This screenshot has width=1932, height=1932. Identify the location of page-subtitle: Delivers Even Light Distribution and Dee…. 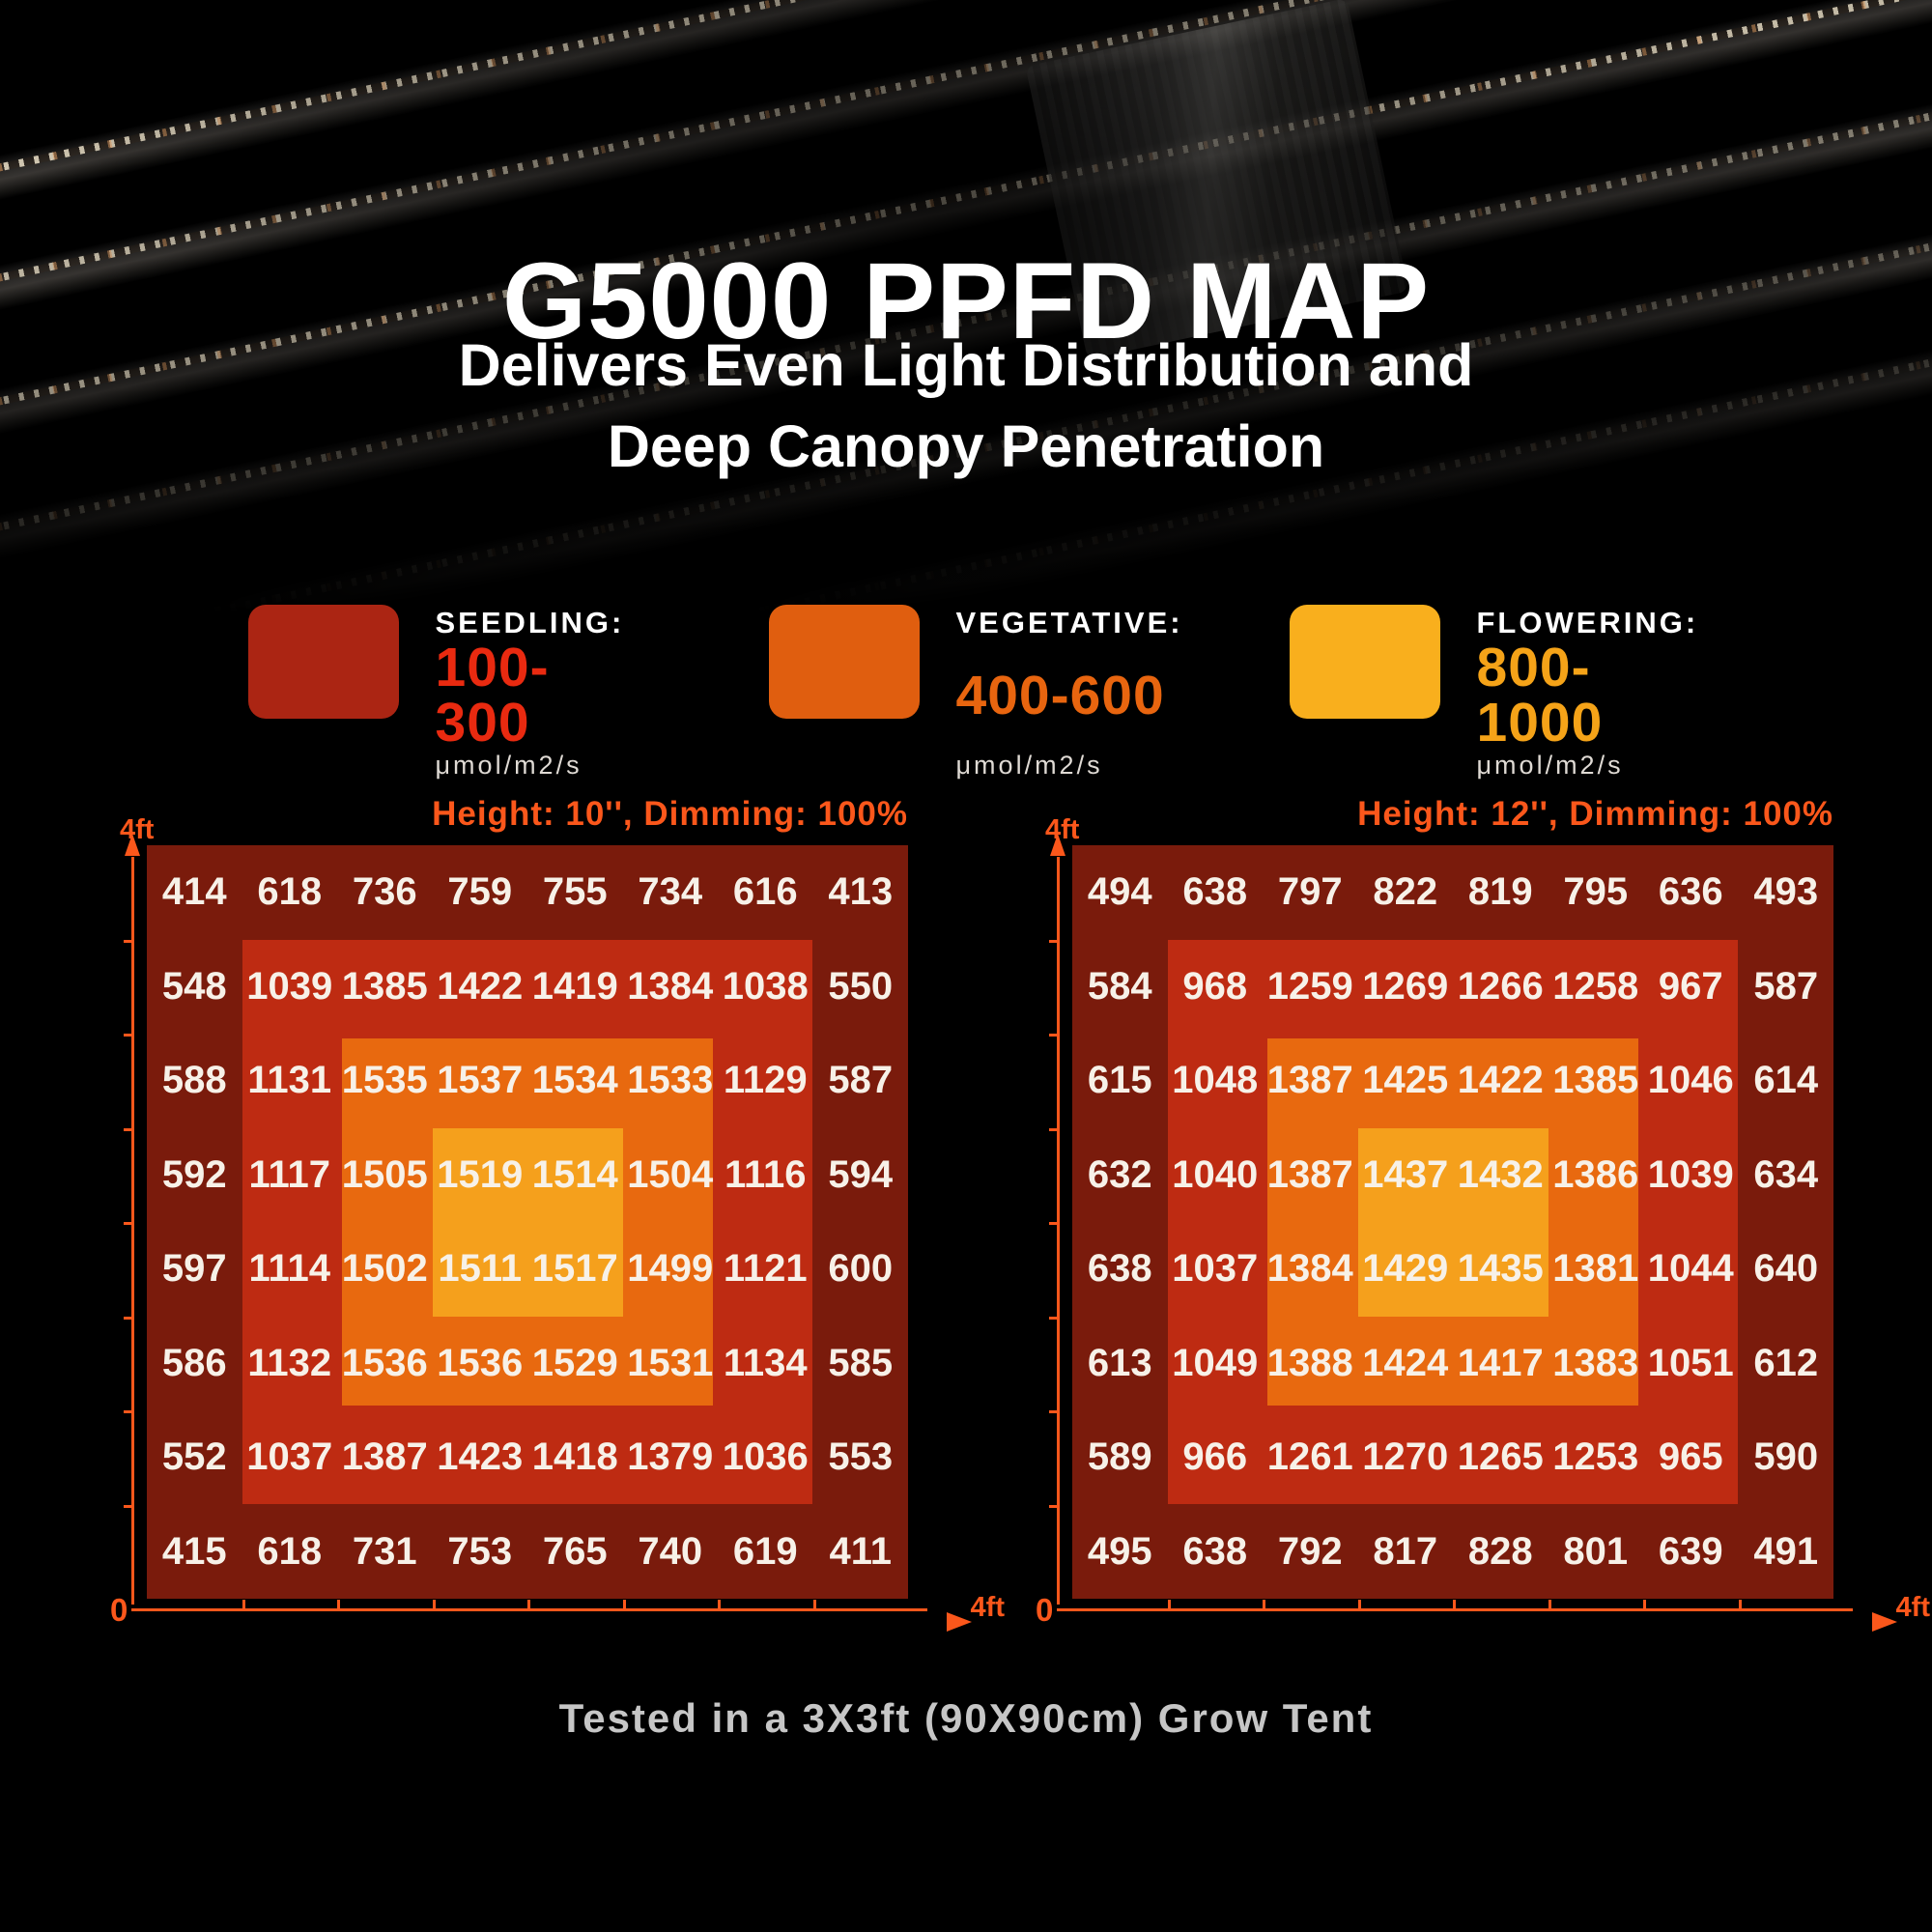
(966, 406).